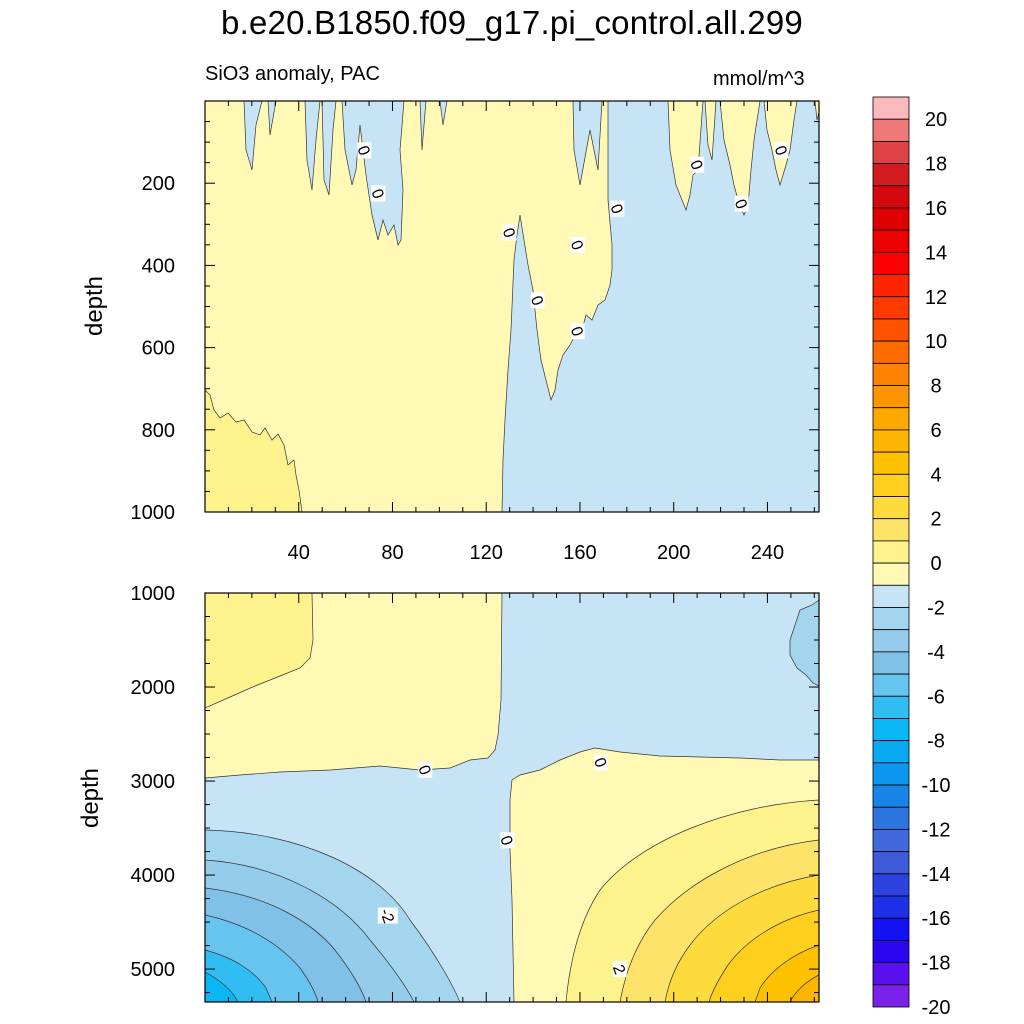  I want to click on top-blue-intrusion-d, so click(329, 148).